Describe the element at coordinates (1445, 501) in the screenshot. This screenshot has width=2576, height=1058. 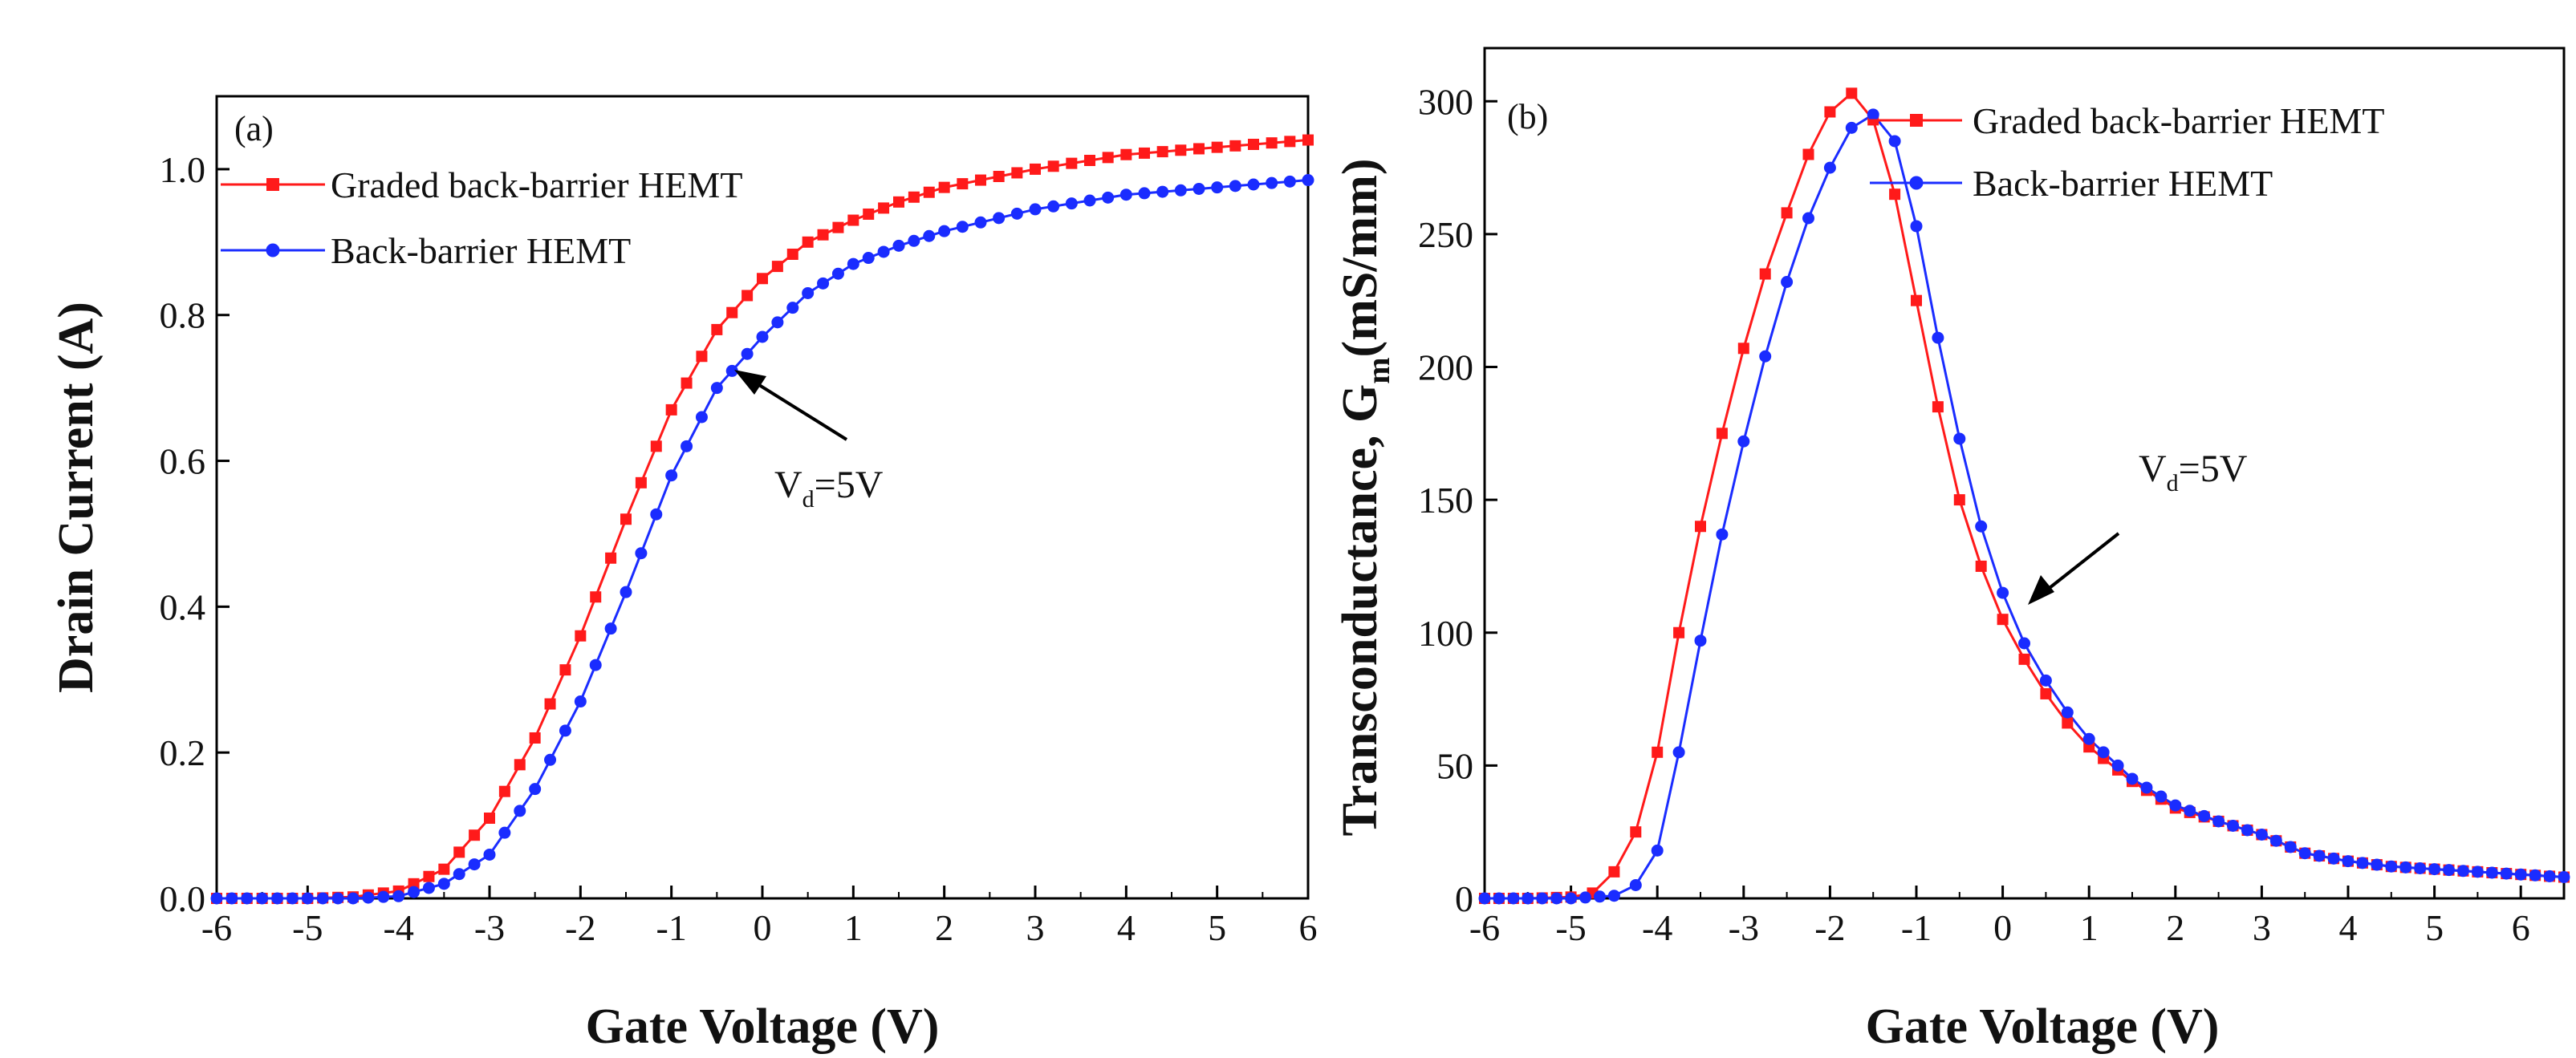
I see `y-tick-label: 150` at that location.